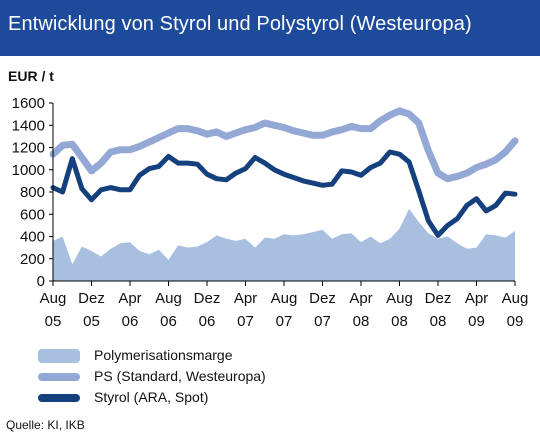  Describe the element at coordinates (151, 397) in the screenshot. I see `legend-label-styrol: Styrol (ARA, Spot)` at that location.